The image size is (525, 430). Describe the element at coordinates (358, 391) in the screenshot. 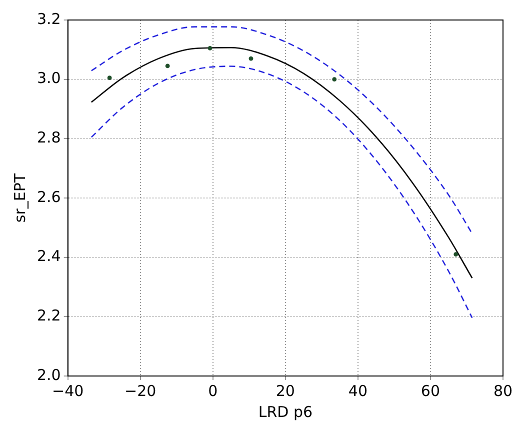

I see `x-tick-label: 40` at that location.